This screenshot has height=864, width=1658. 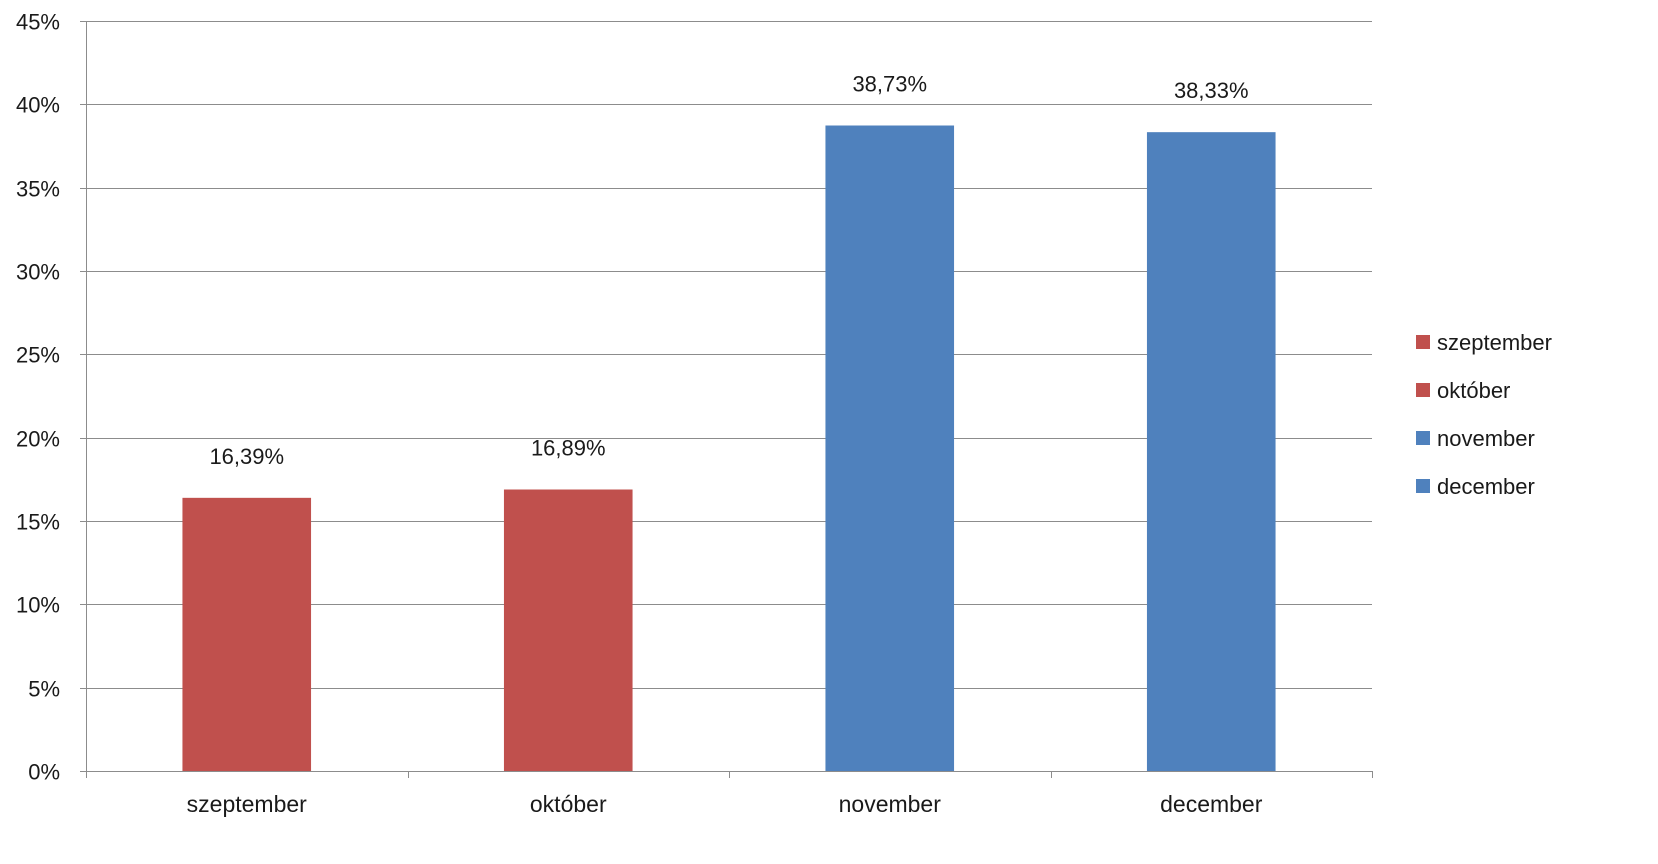 I want to click on legend-label: december, so click(x=1486, y=486).